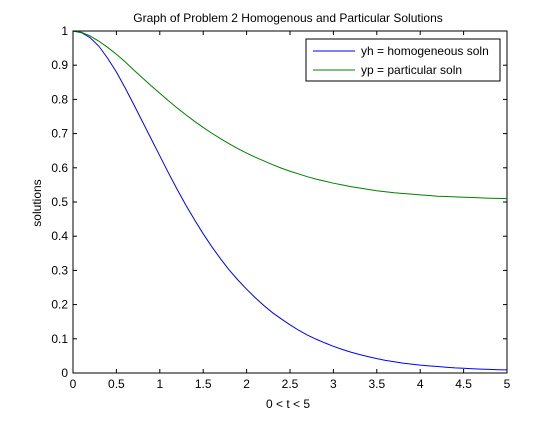  Describe the element at coordinates (59, 236) in the screenshot. I see `y-tick-label: 0.4` at that location.